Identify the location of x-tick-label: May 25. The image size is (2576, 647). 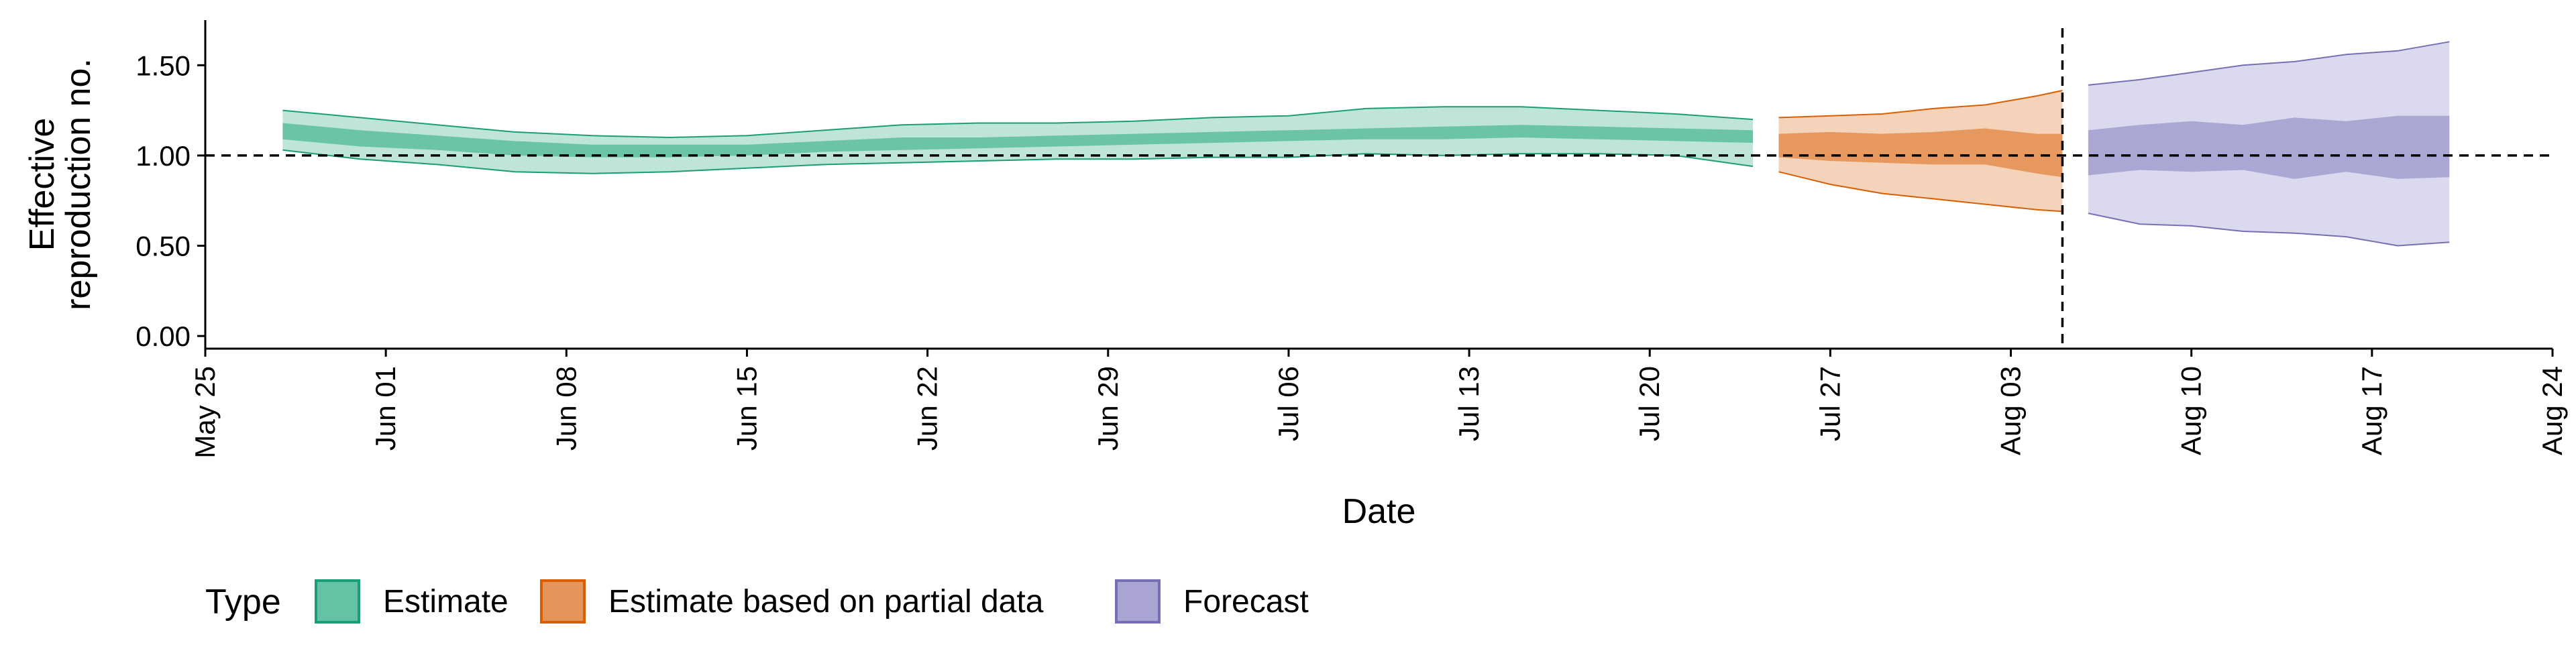
(205, 412).